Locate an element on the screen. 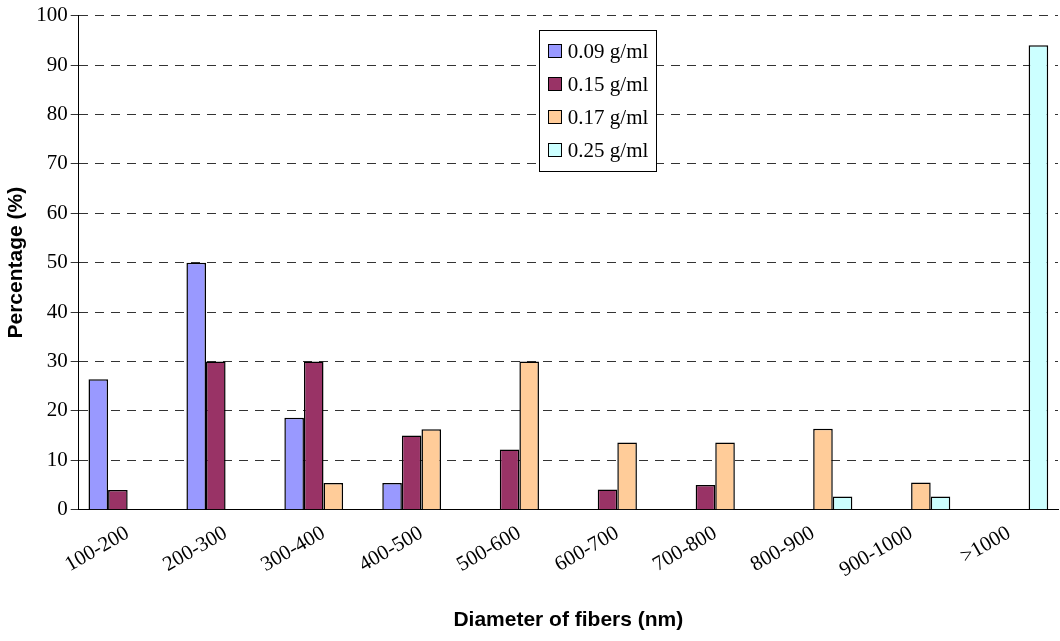 This screenshot has width=1060, height=641. y-tick-label: 80 is located at coordinates (57, 112).